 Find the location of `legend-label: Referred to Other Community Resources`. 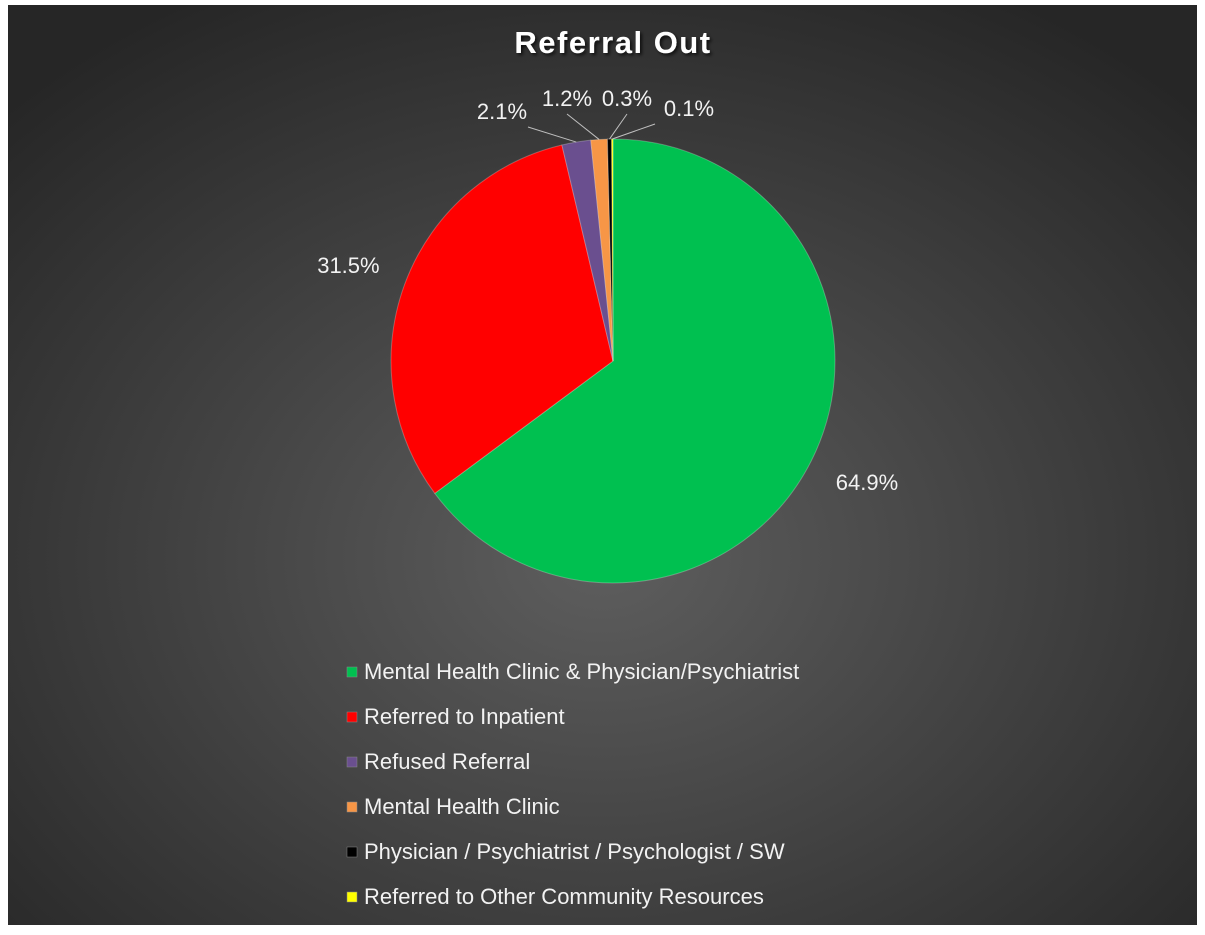

legend-label: Referred to Other Community Resources is located at coordinates (564, 896).